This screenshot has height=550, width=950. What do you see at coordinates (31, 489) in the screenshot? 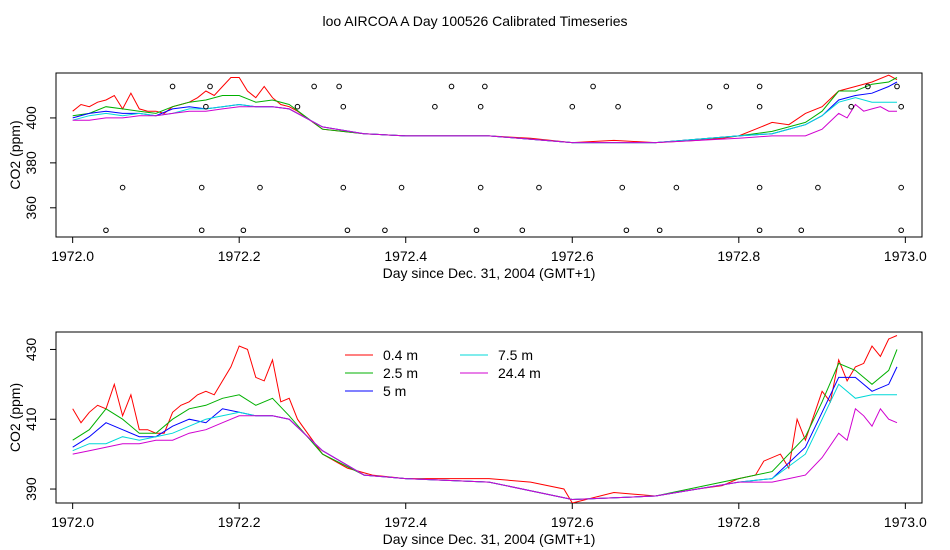
I see `y-tick-label: 390` at bounding box center [31, 489].